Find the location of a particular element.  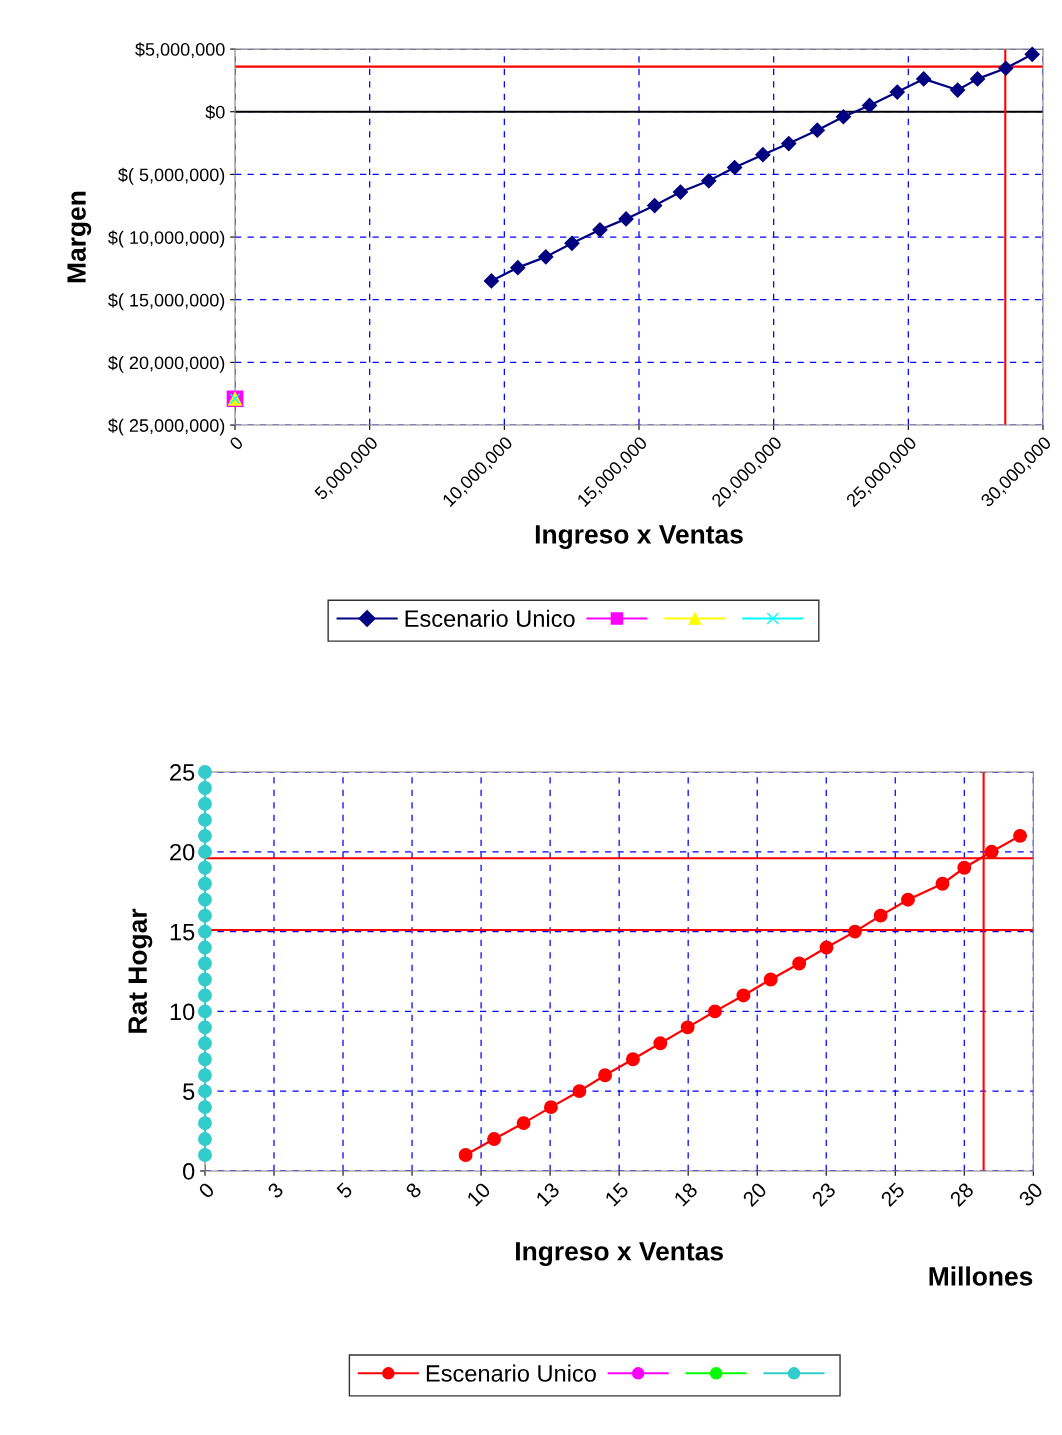

x-tick-label: 15 is located at coordinates (617, 1194).